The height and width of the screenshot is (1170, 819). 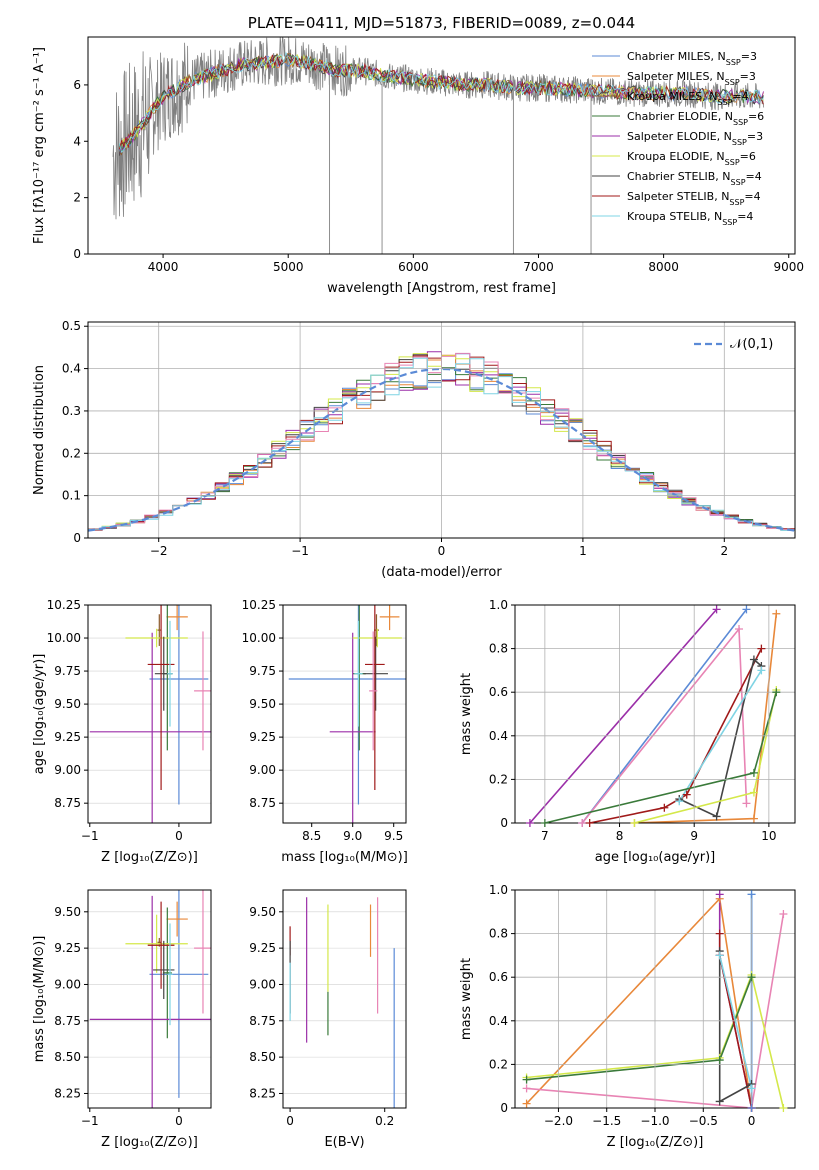 I want to click on y-axis-label: mass weight, so click(x=466, y=999).